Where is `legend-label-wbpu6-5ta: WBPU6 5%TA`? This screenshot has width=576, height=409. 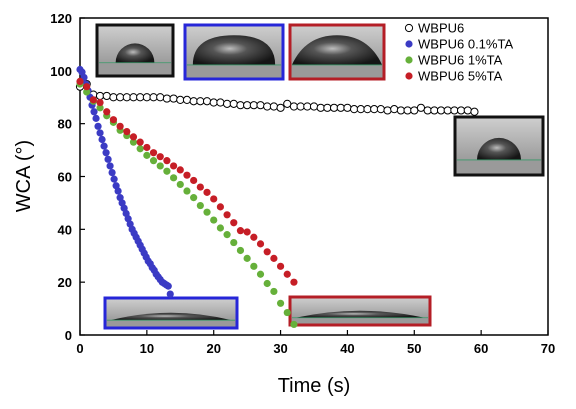
legend-label-wbpu6-5ta: WBPU6 5%TA is located at coordinates (460, 76).